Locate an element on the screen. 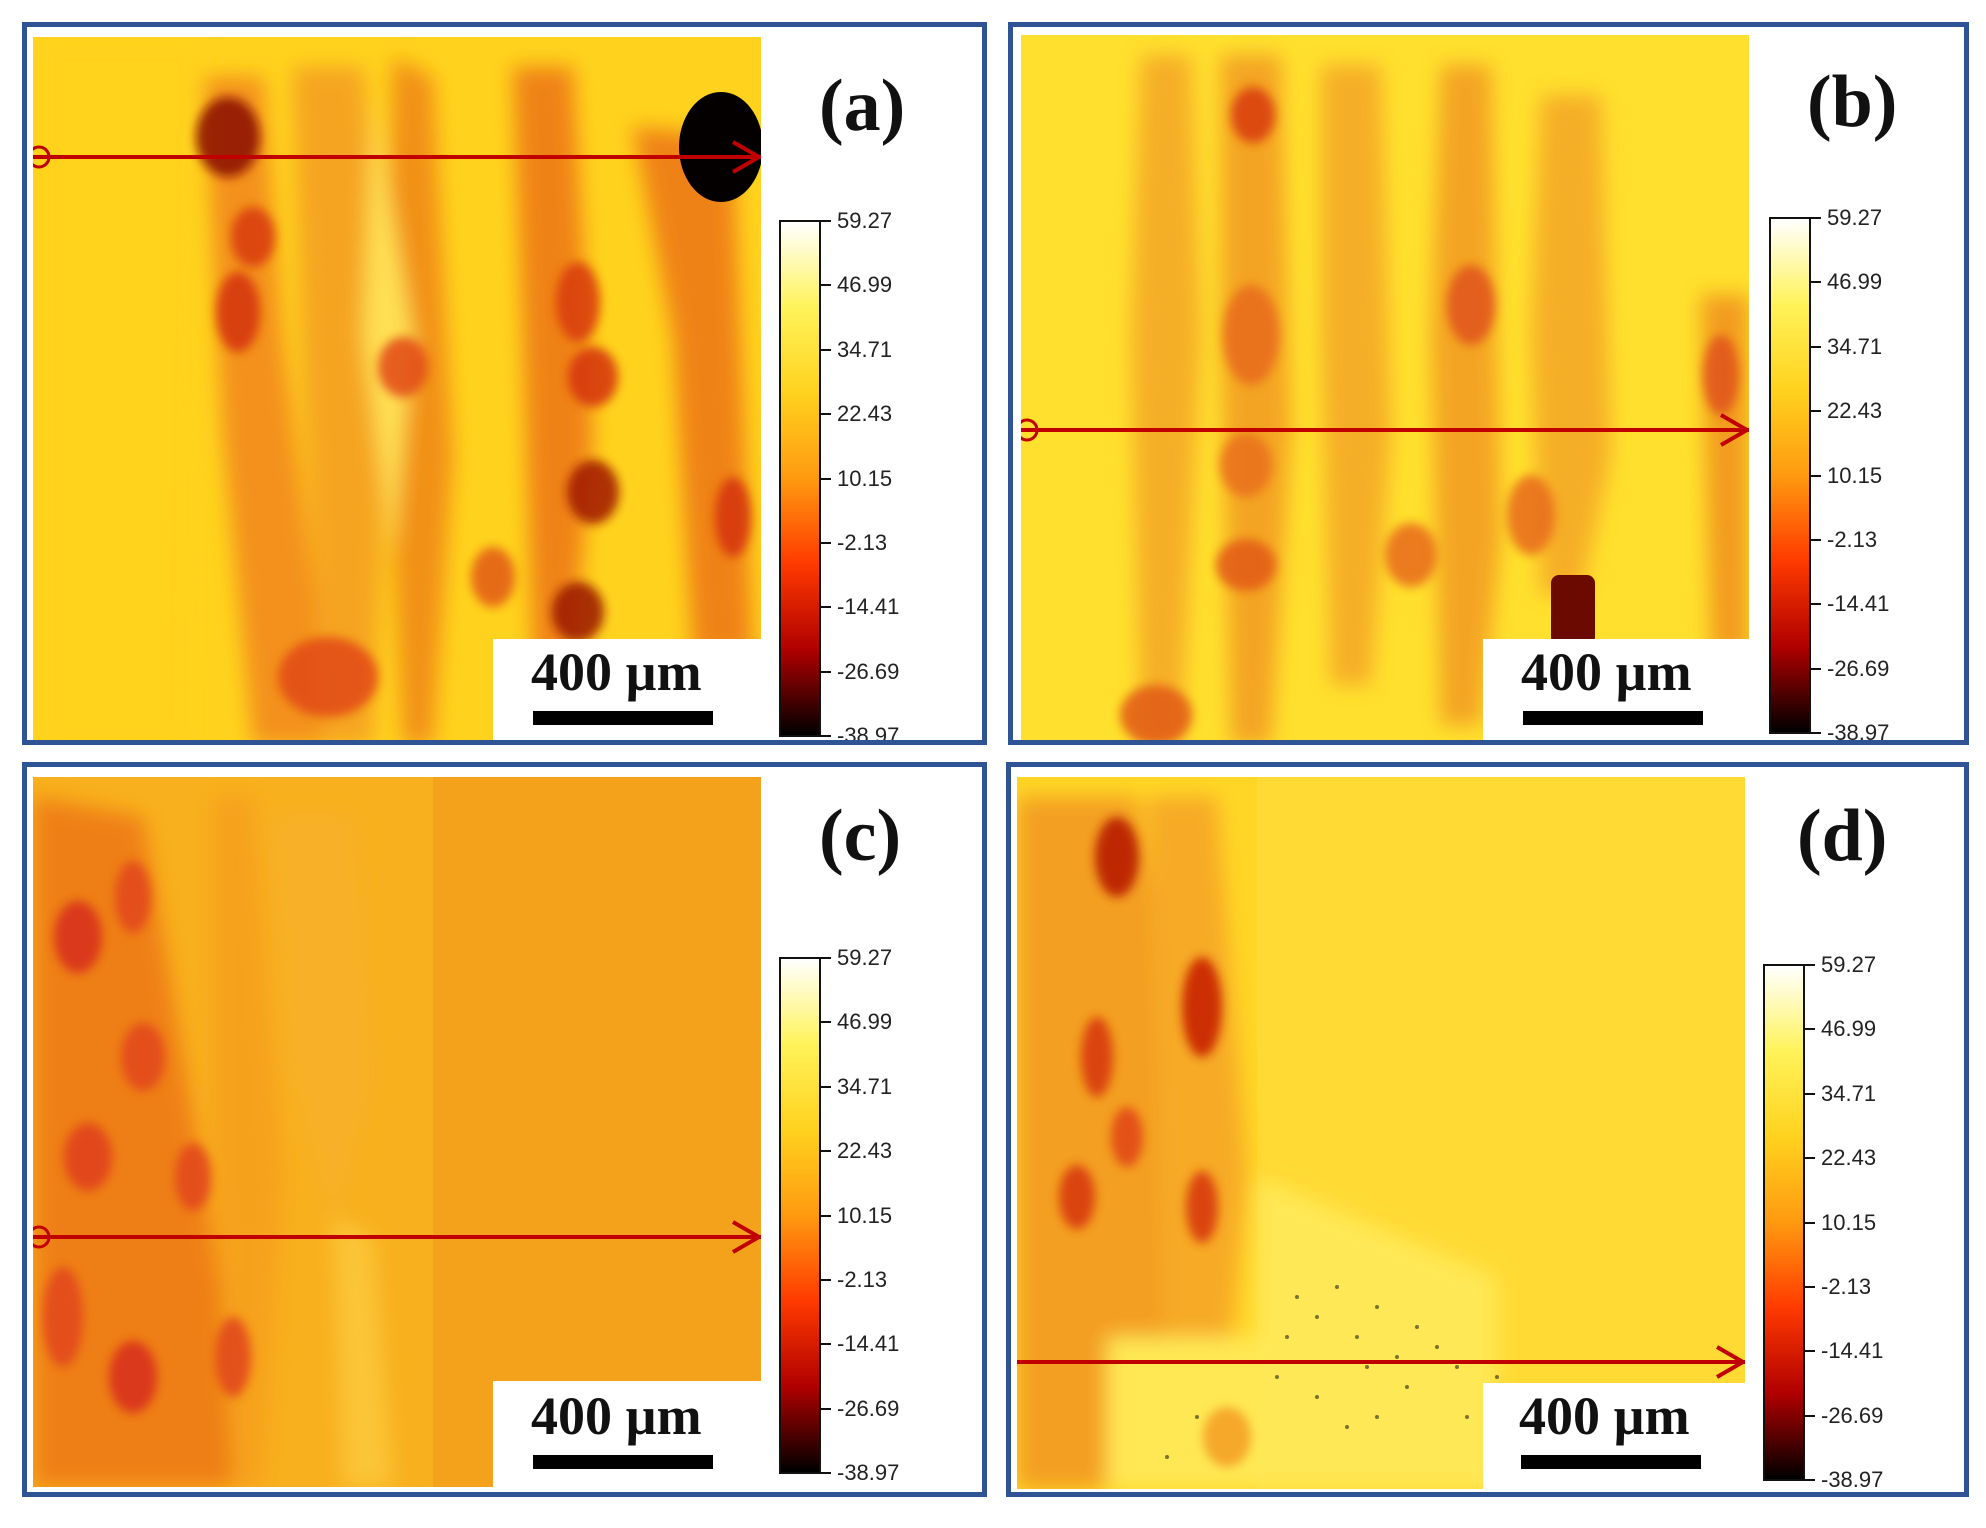 The width and height of the screenshot is (1986, 1528). panel-label: (c) is located at coordinates (860, 836).